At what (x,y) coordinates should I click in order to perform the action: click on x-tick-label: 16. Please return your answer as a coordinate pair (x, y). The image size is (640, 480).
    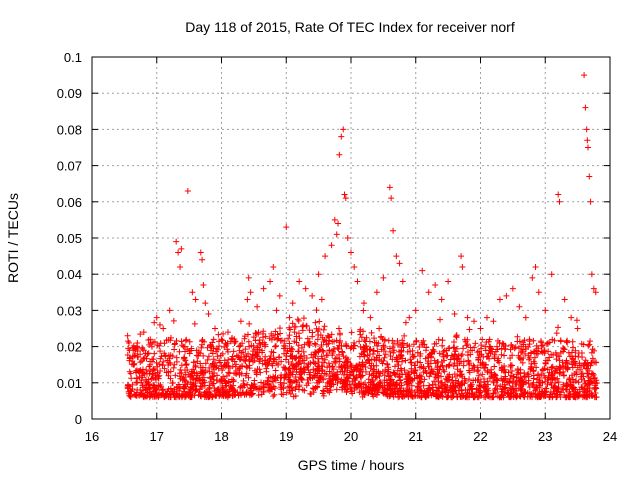
    Looking at the image, I should click on (92, 436).